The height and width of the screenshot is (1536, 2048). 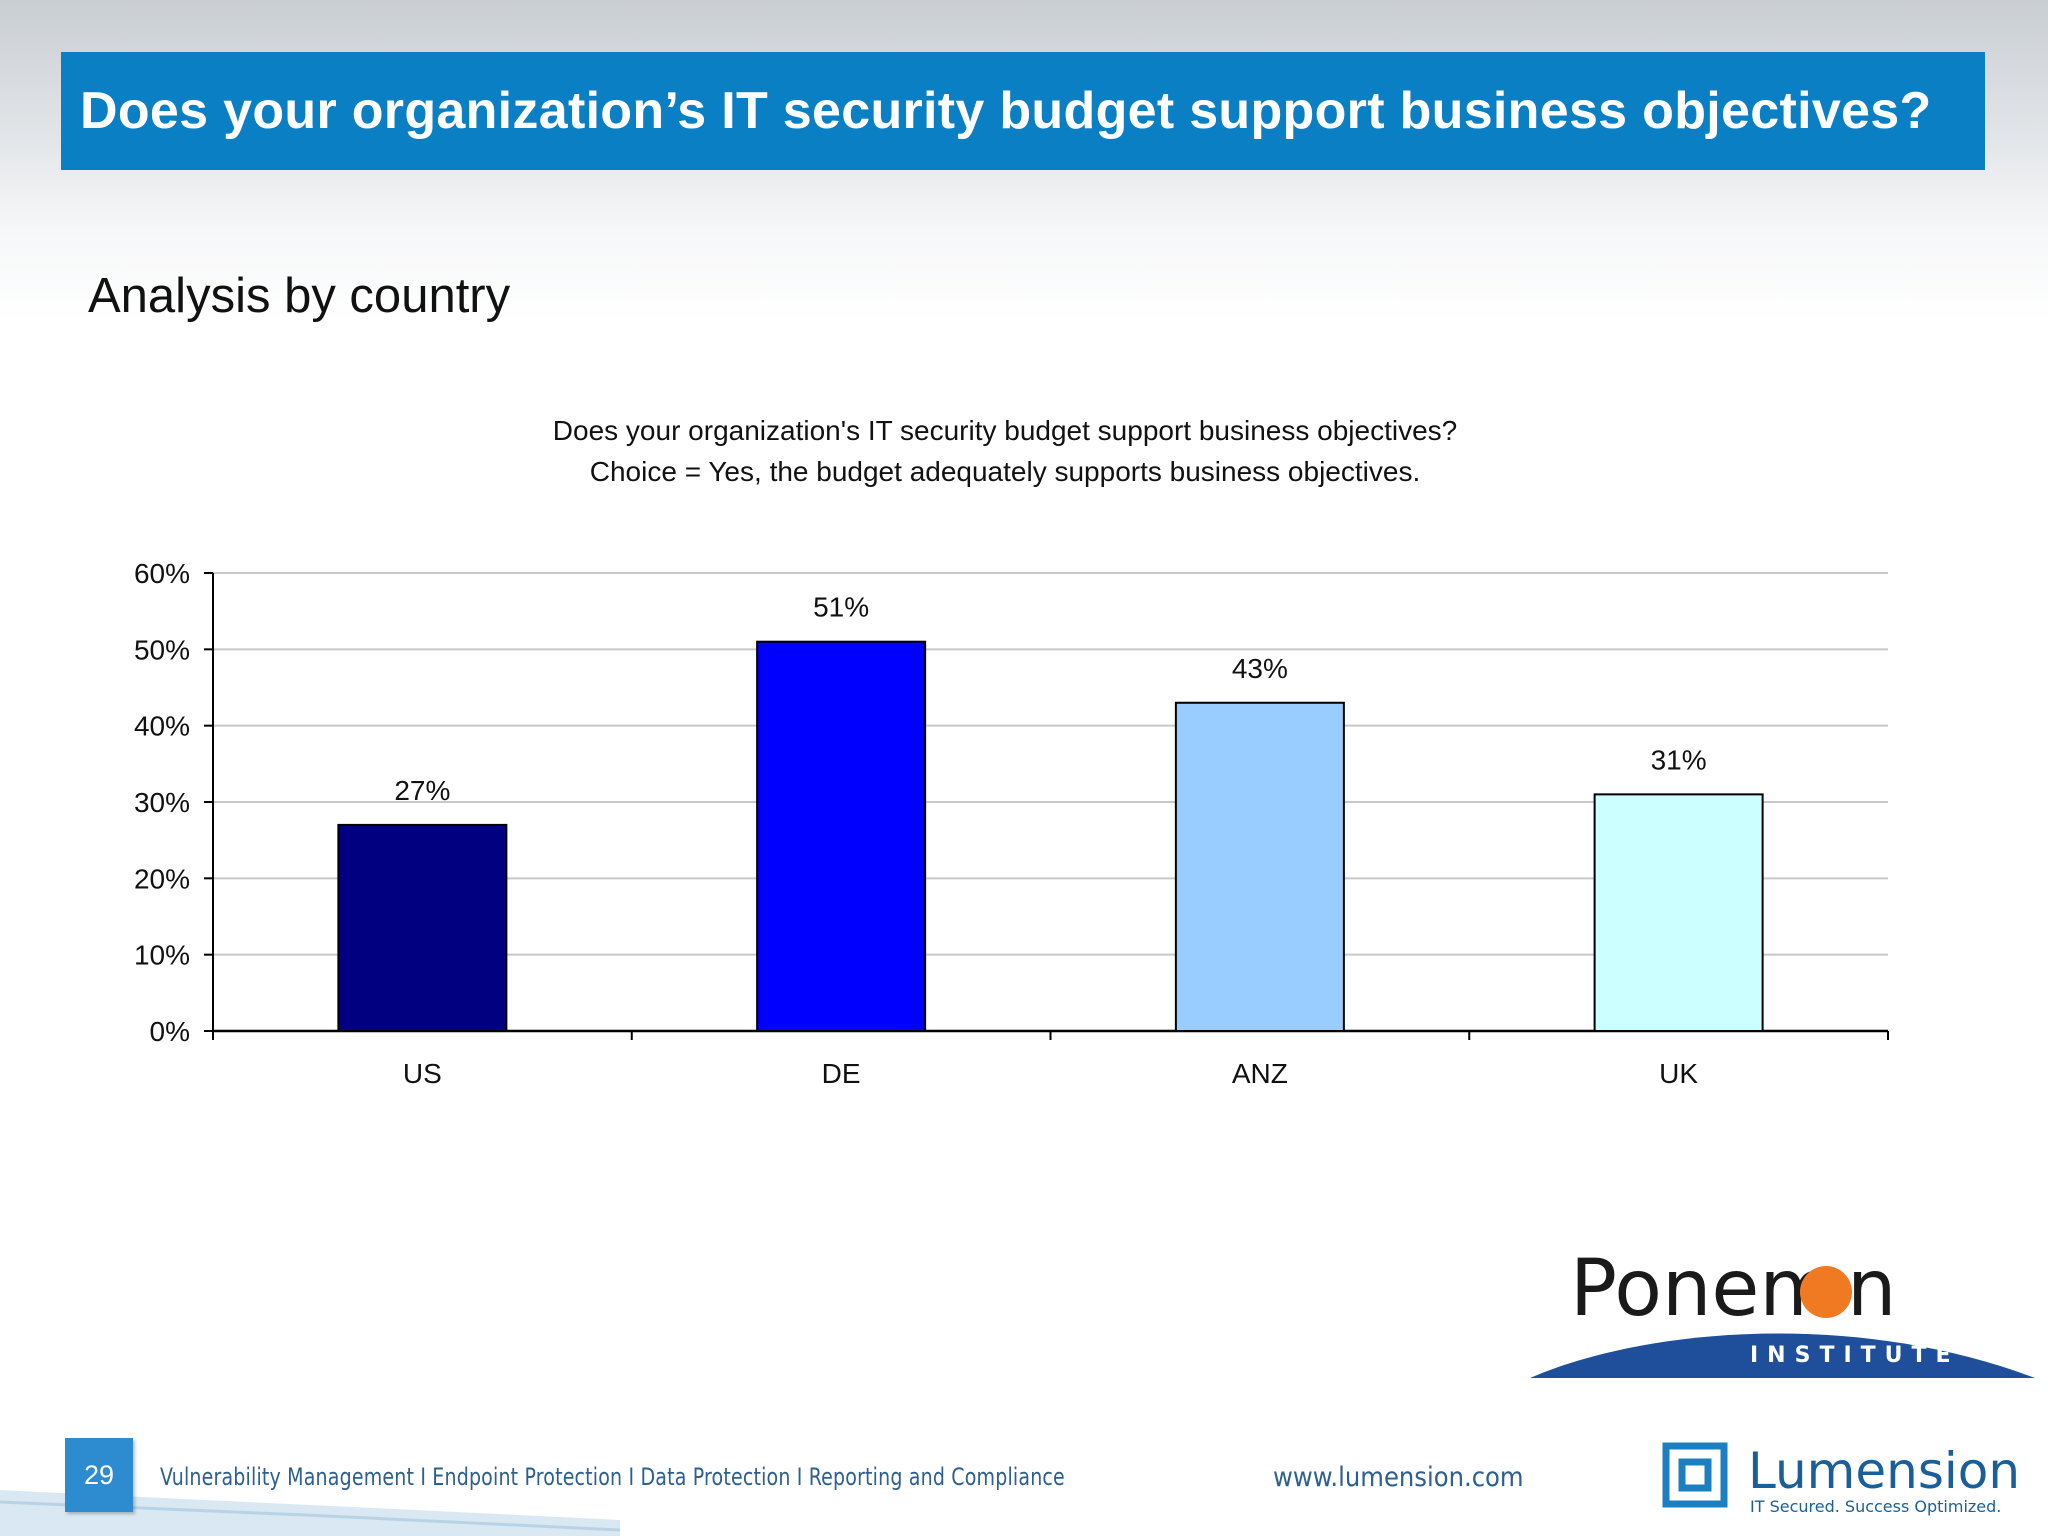 I want to click on ponemon-dot-icon, so click(x=1826, y=1292).